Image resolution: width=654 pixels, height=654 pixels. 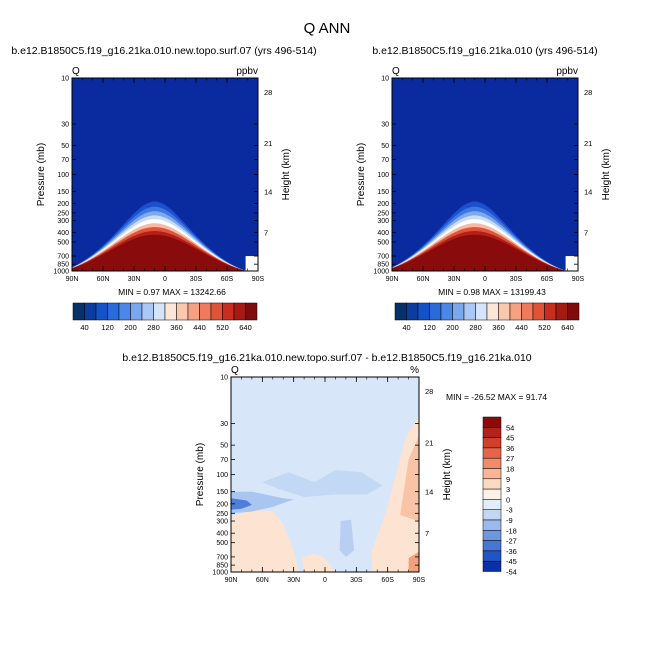 I want to click on positive-region-sh, so click(x=395, y=493).